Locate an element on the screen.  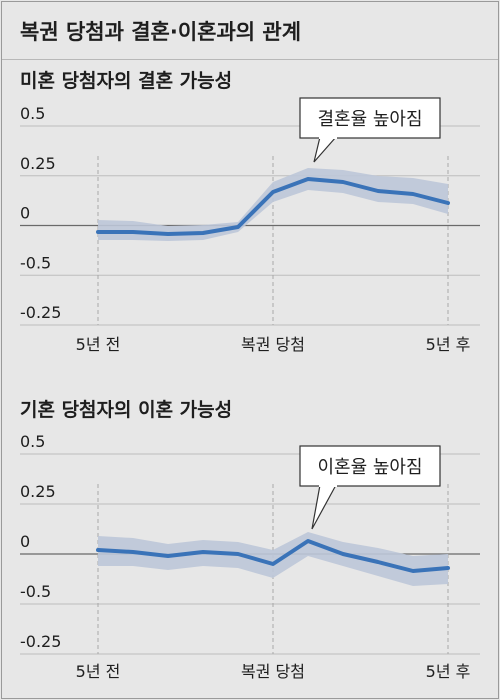
confidence-band is located at coordinates (273, 559).